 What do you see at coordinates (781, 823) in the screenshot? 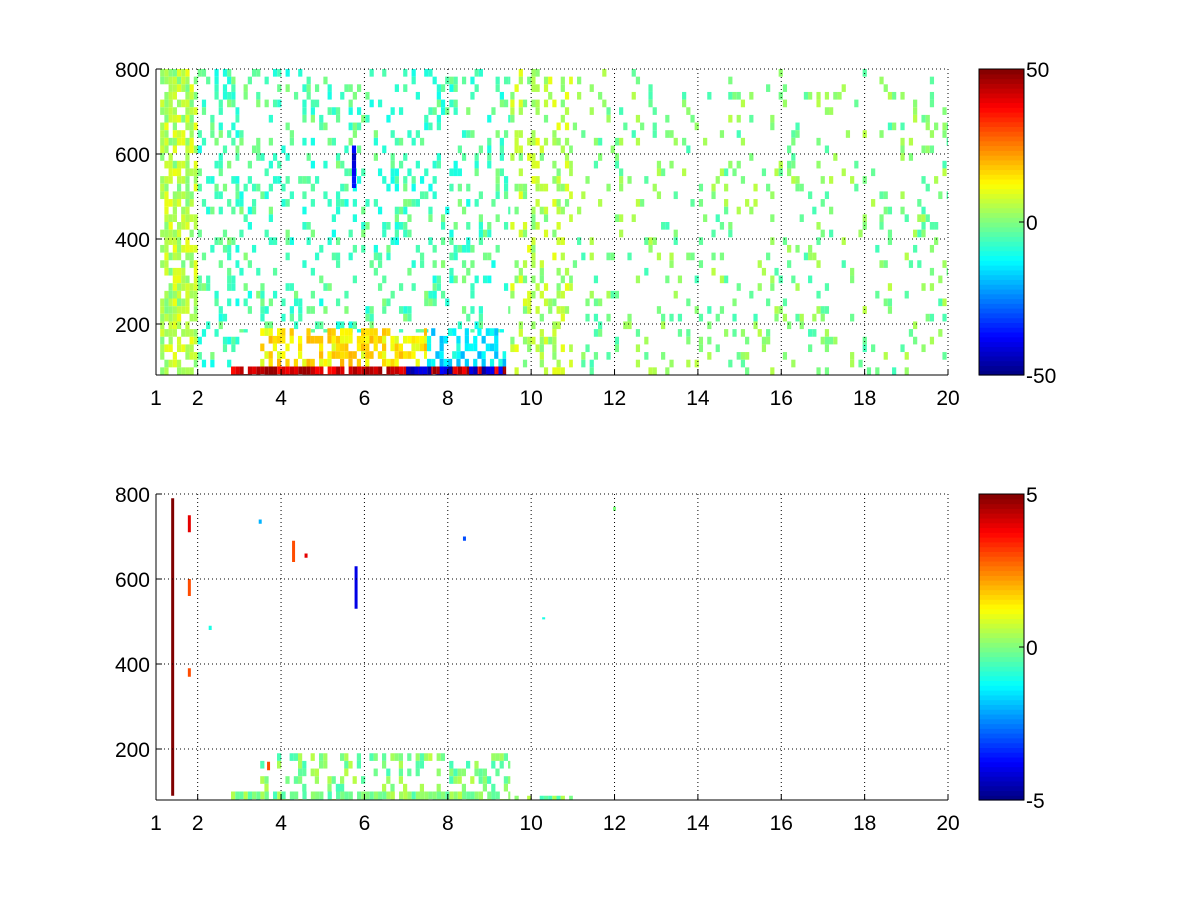
I see `x-tick-label: 16` at bounding box center [781, 823].